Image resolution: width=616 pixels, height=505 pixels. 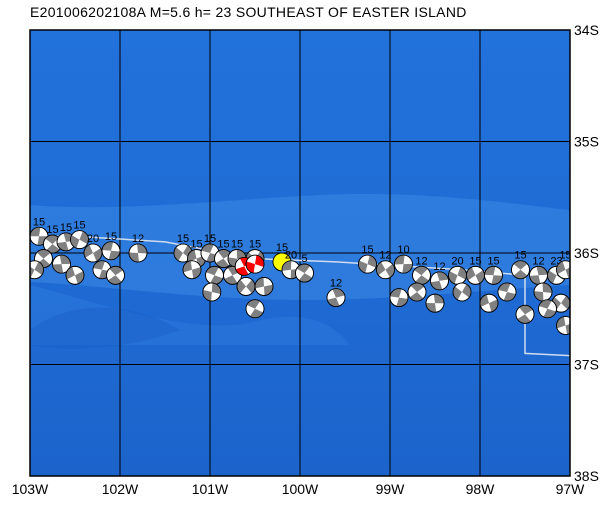 I want to click on lon-tick-label: 101W, so click(x=210, y=489).